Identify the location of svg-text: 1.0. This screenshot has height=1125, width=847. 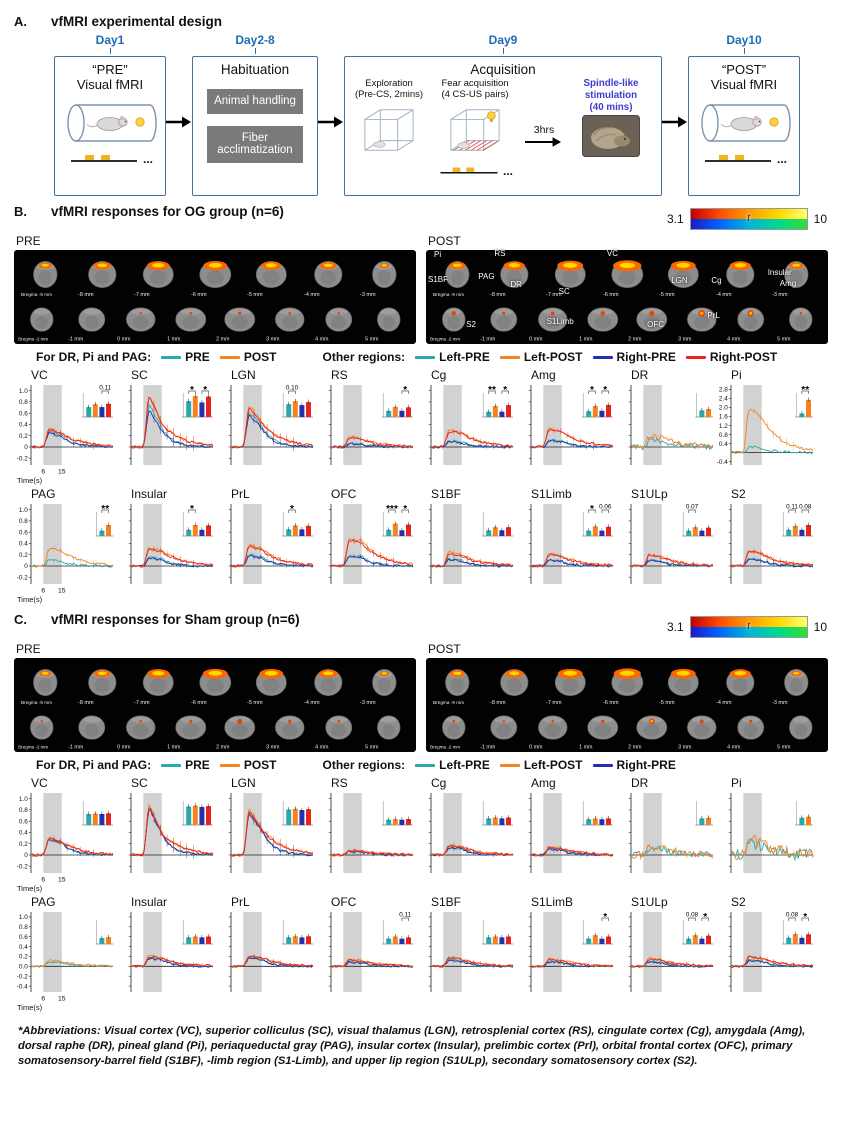
(23, 917).